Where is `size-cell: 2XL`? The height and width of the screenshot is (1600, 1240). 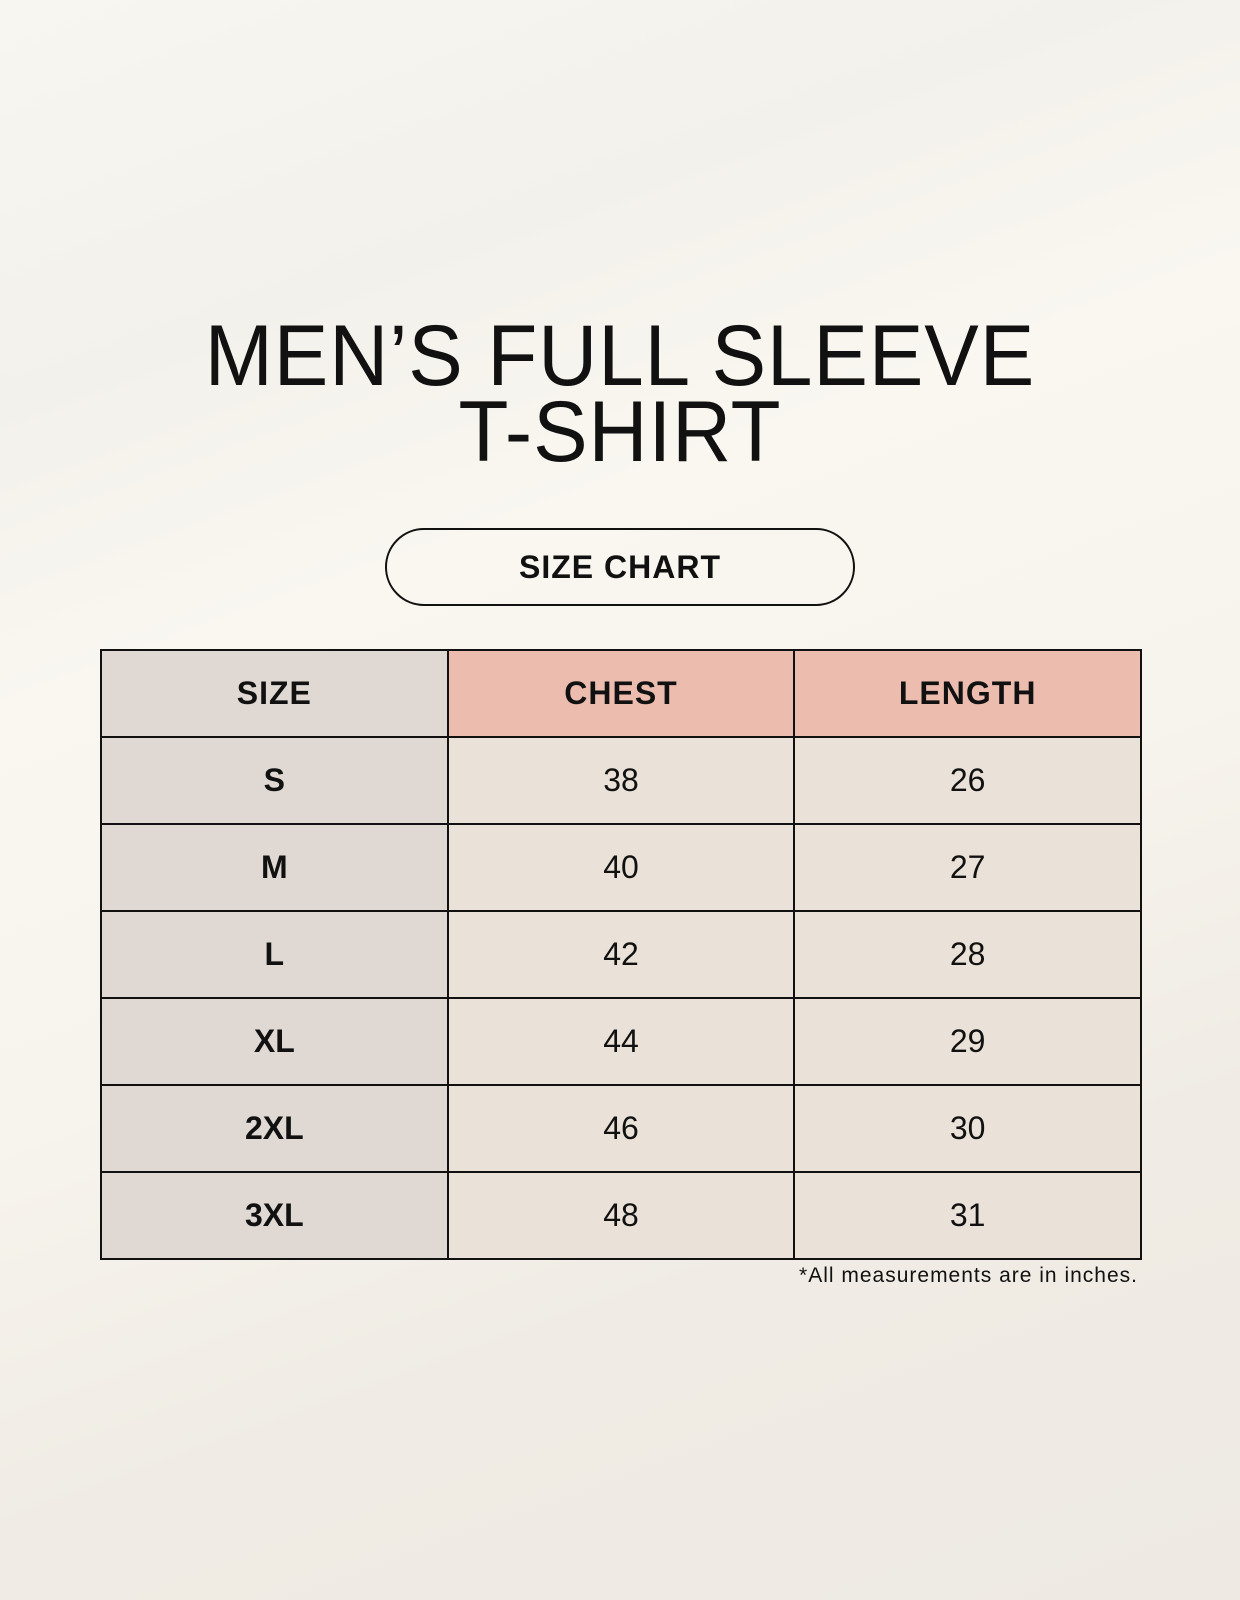 size-cell: 2XL is located at coordinates (274, 1128).